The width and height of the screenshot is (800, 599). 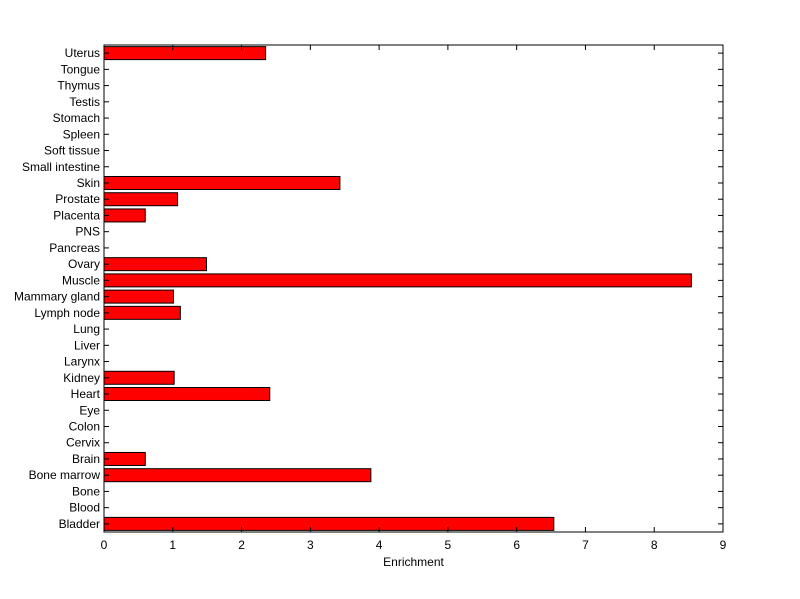 What do you see at coordinates (585, 545) in the screenshot?
I see `x-tick-label: 7` at bounding box center [585, 545].